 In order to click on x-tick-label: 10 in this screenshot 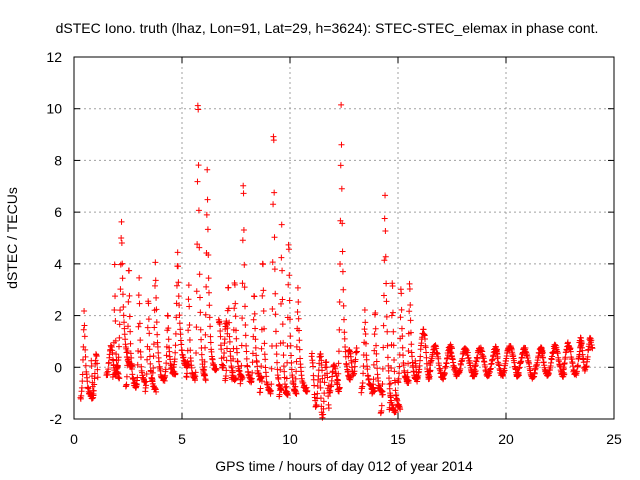, I will do `click(290, 439)`.